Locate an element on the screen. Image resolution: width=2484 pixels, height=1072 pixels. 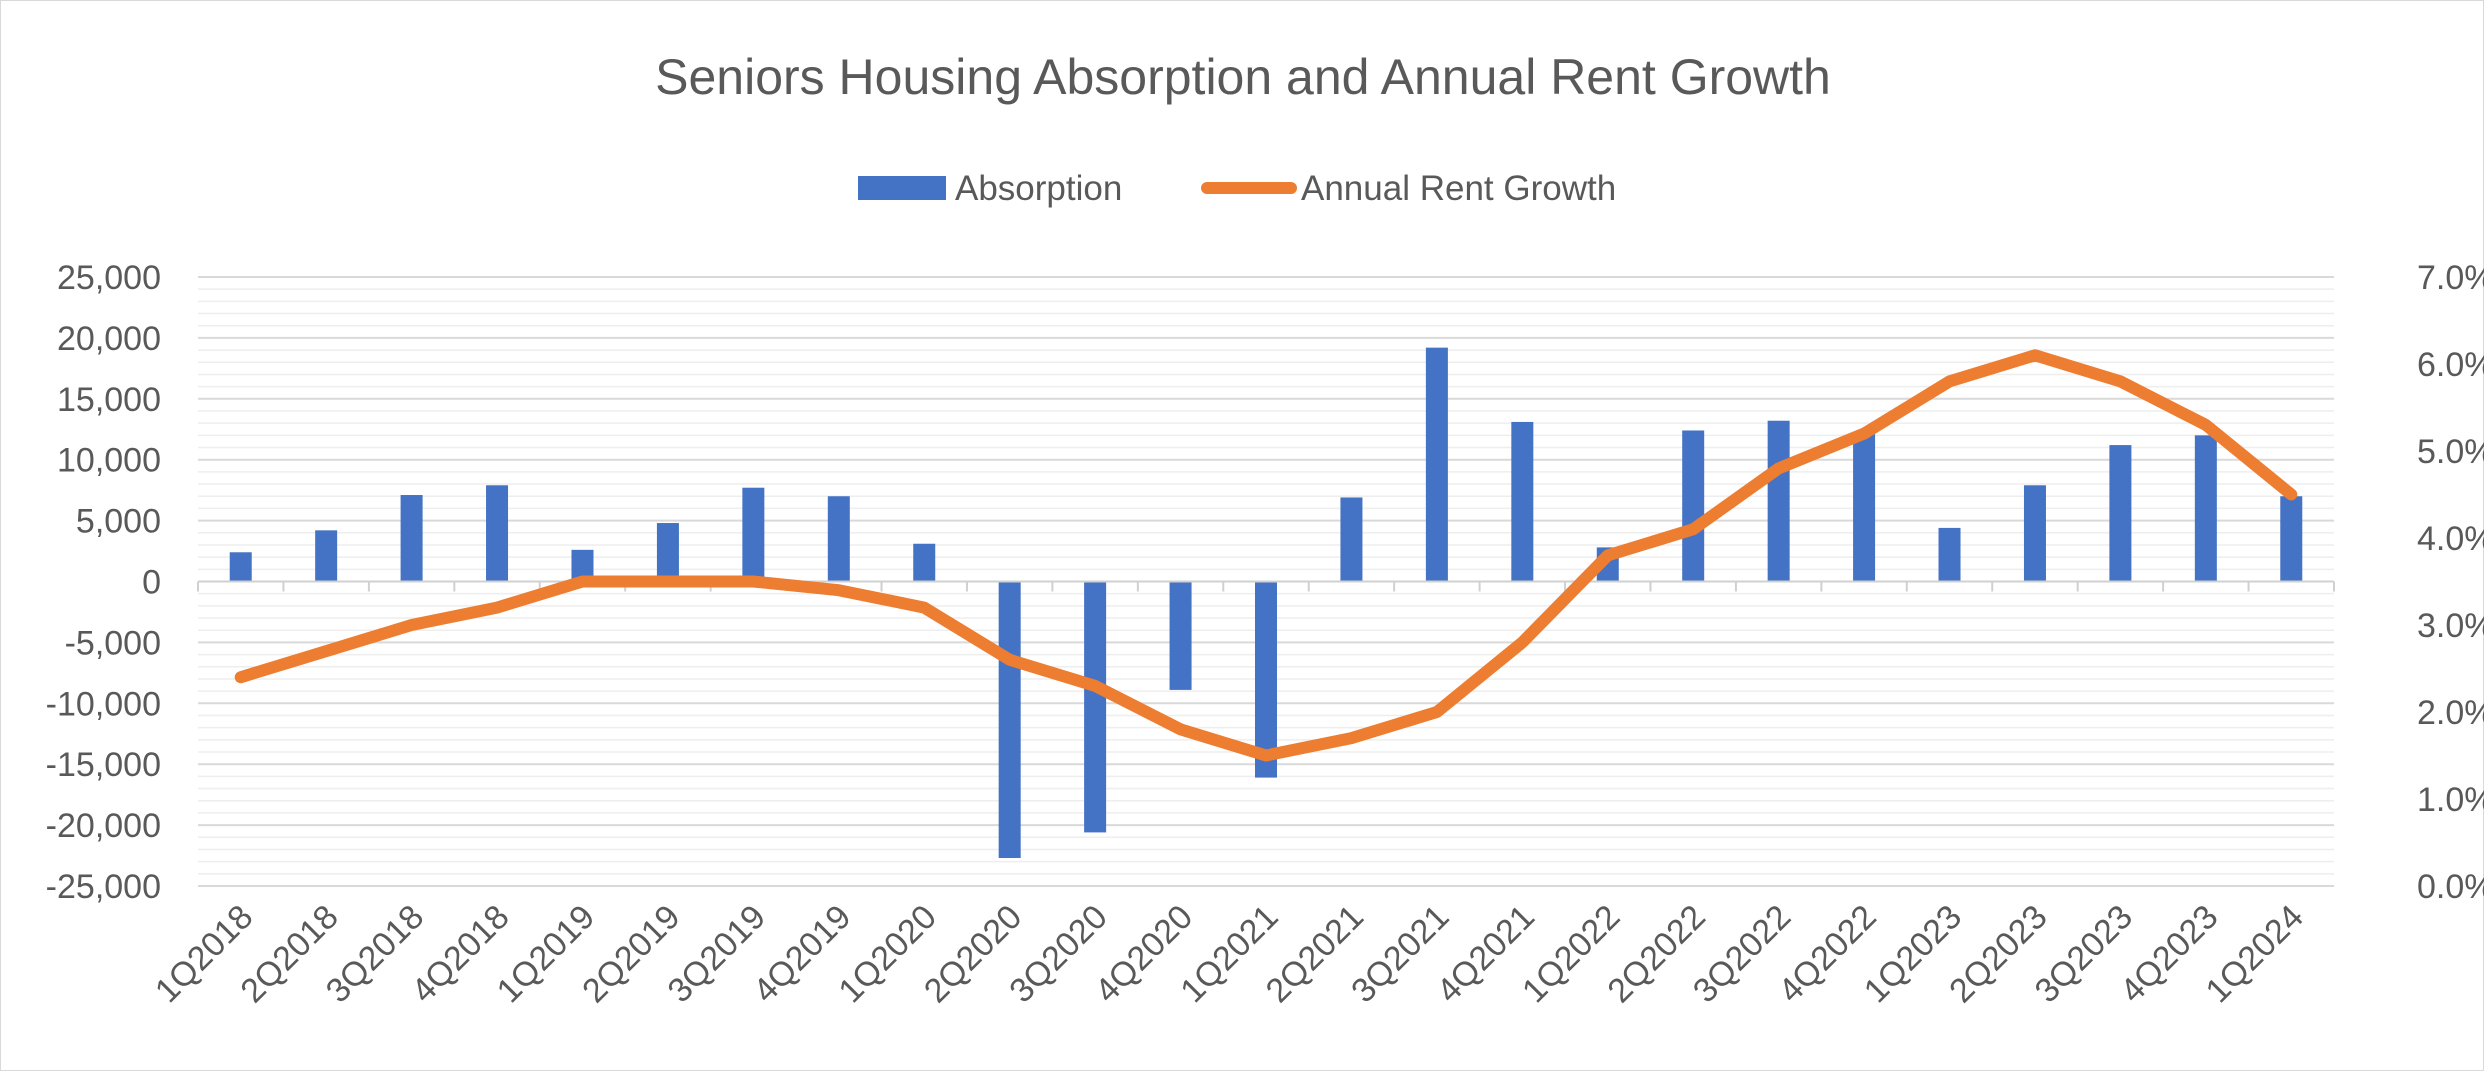
y-left-tick-label: -5,000 is located at coordinates (113, 643).